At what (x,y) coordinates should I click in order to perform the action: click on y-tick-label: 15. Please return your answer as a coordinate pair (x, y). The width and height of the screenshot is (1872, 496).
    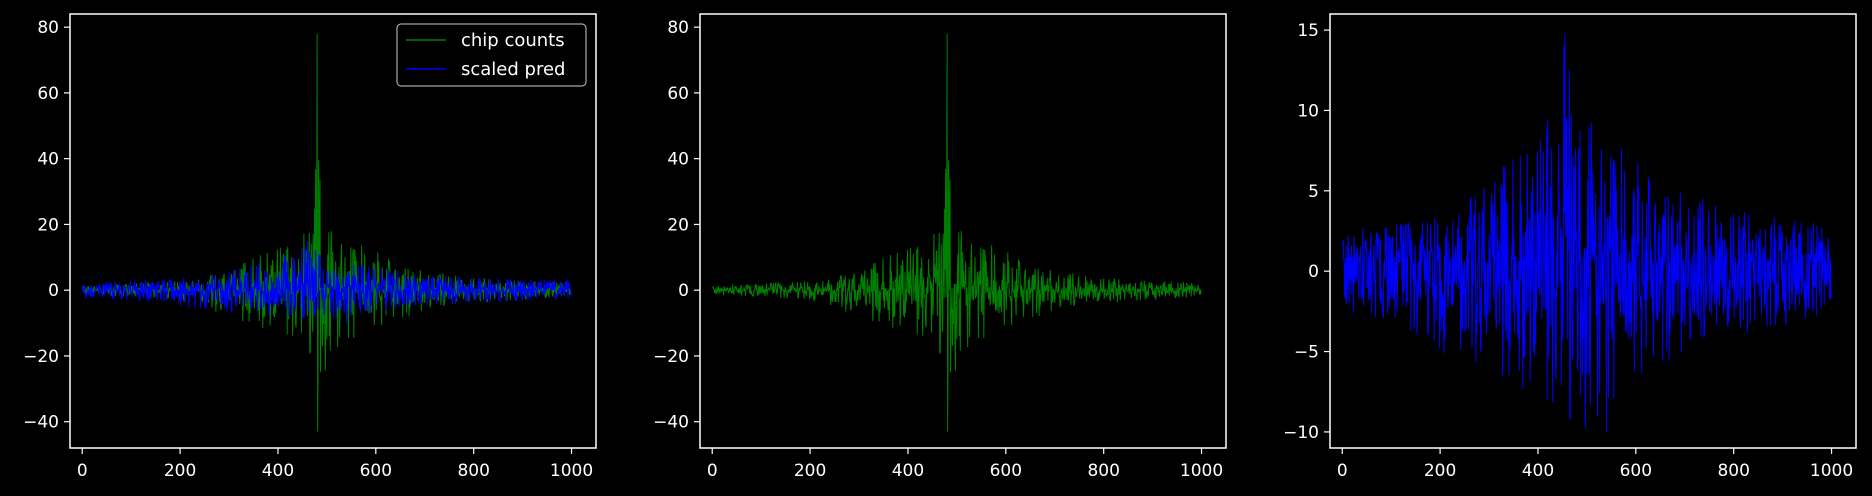
    Looking at the image, I should click on (1308, 31).